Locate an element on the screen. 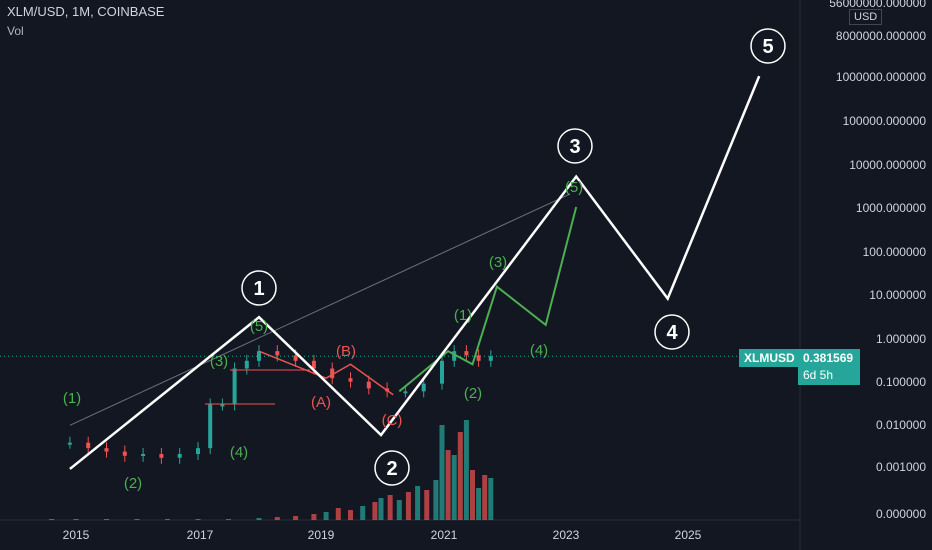  wave-4-label: 4 is located at coordinates (672, 333).